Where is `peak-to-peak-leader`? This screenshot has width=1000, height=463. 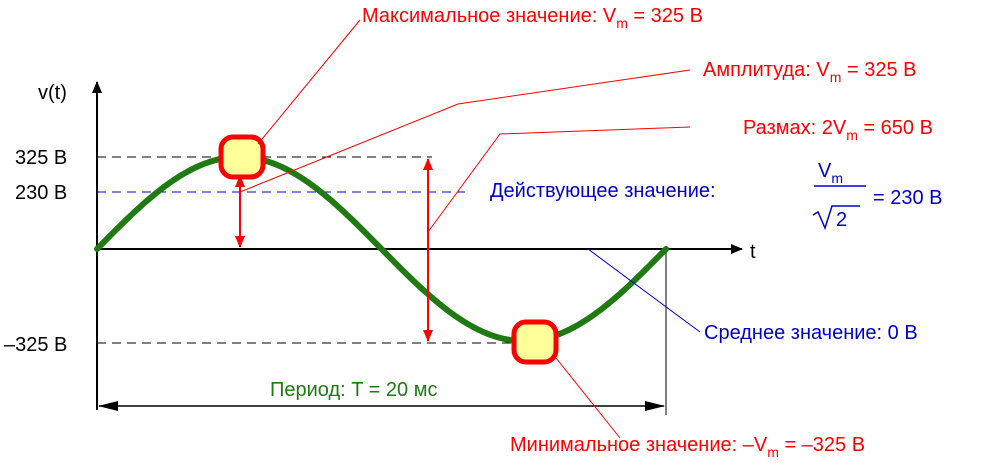
peak-to-peak-leader is located at coordinates (559, 179).